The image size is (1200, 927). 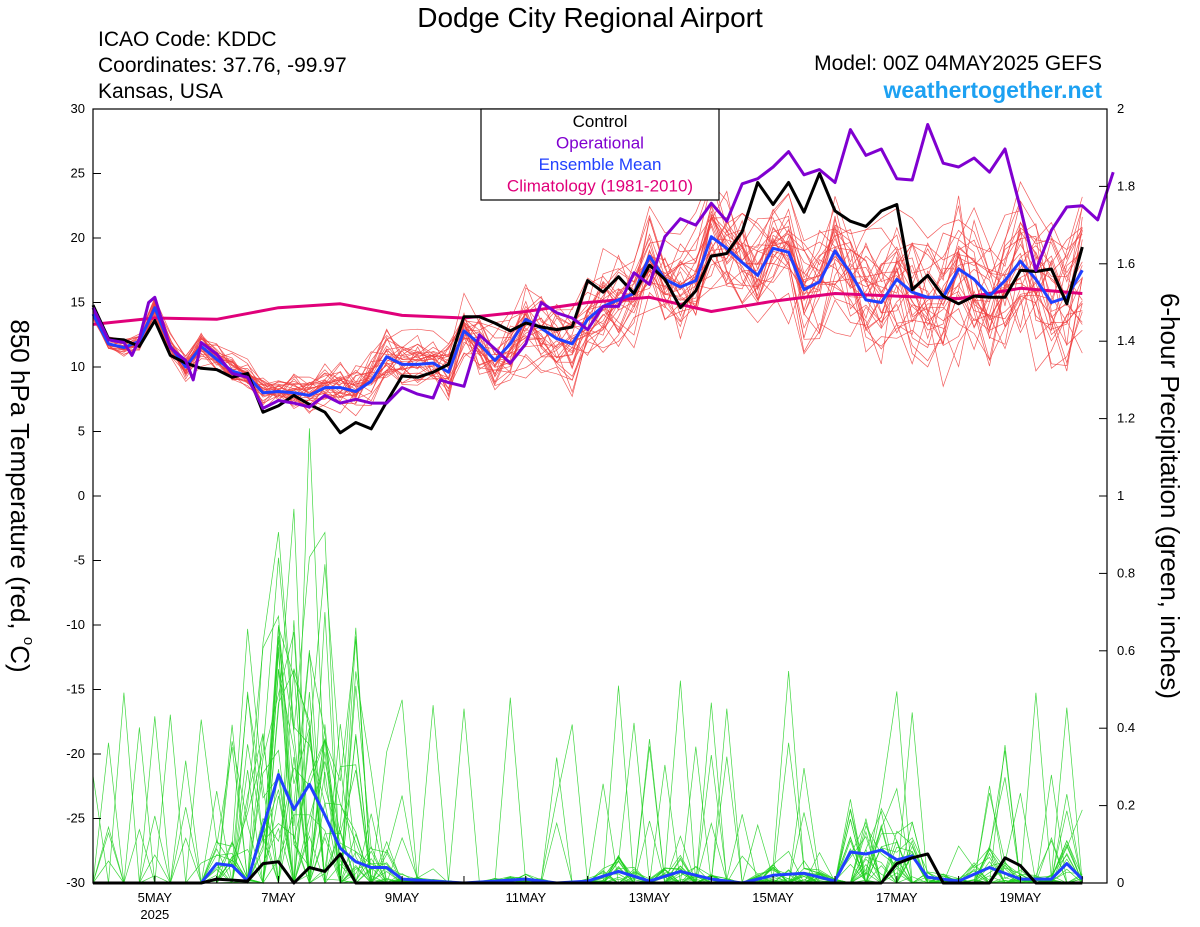 I want to click on left-tick-label: 15, so click(x=78, y=302).